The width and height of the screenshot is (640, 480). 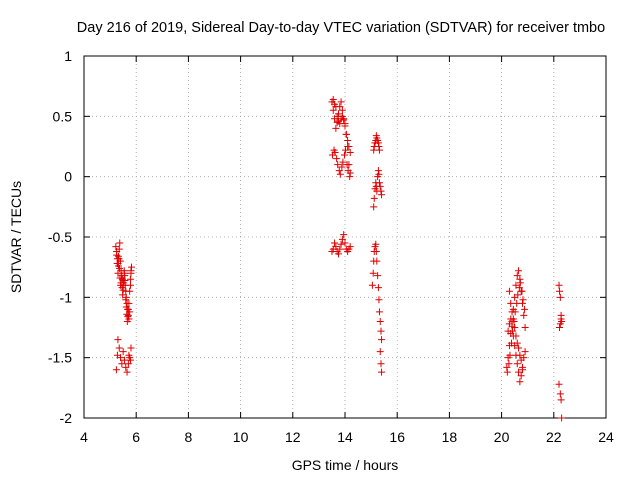 What do you see at coordinates (16, 237) in the screenshot?
I see `y-axis-label: SDTVAR / TECUs` at bounding box center [16, 237].